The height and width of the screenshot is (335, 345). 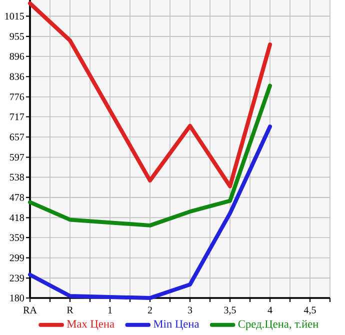 I want to click on y-tick-label: 538, so click(x=17, y=177).